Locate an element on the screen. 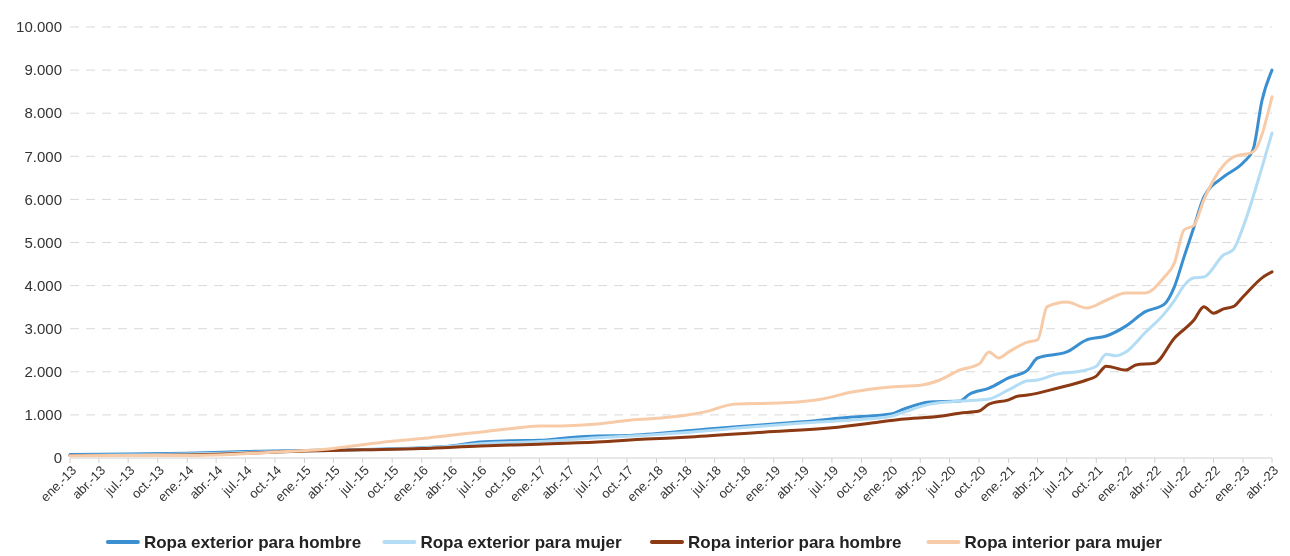 The width and height of the screenshot is (1290, 556). y-tick-label: 2.000 is located at coordinates (43, 372).